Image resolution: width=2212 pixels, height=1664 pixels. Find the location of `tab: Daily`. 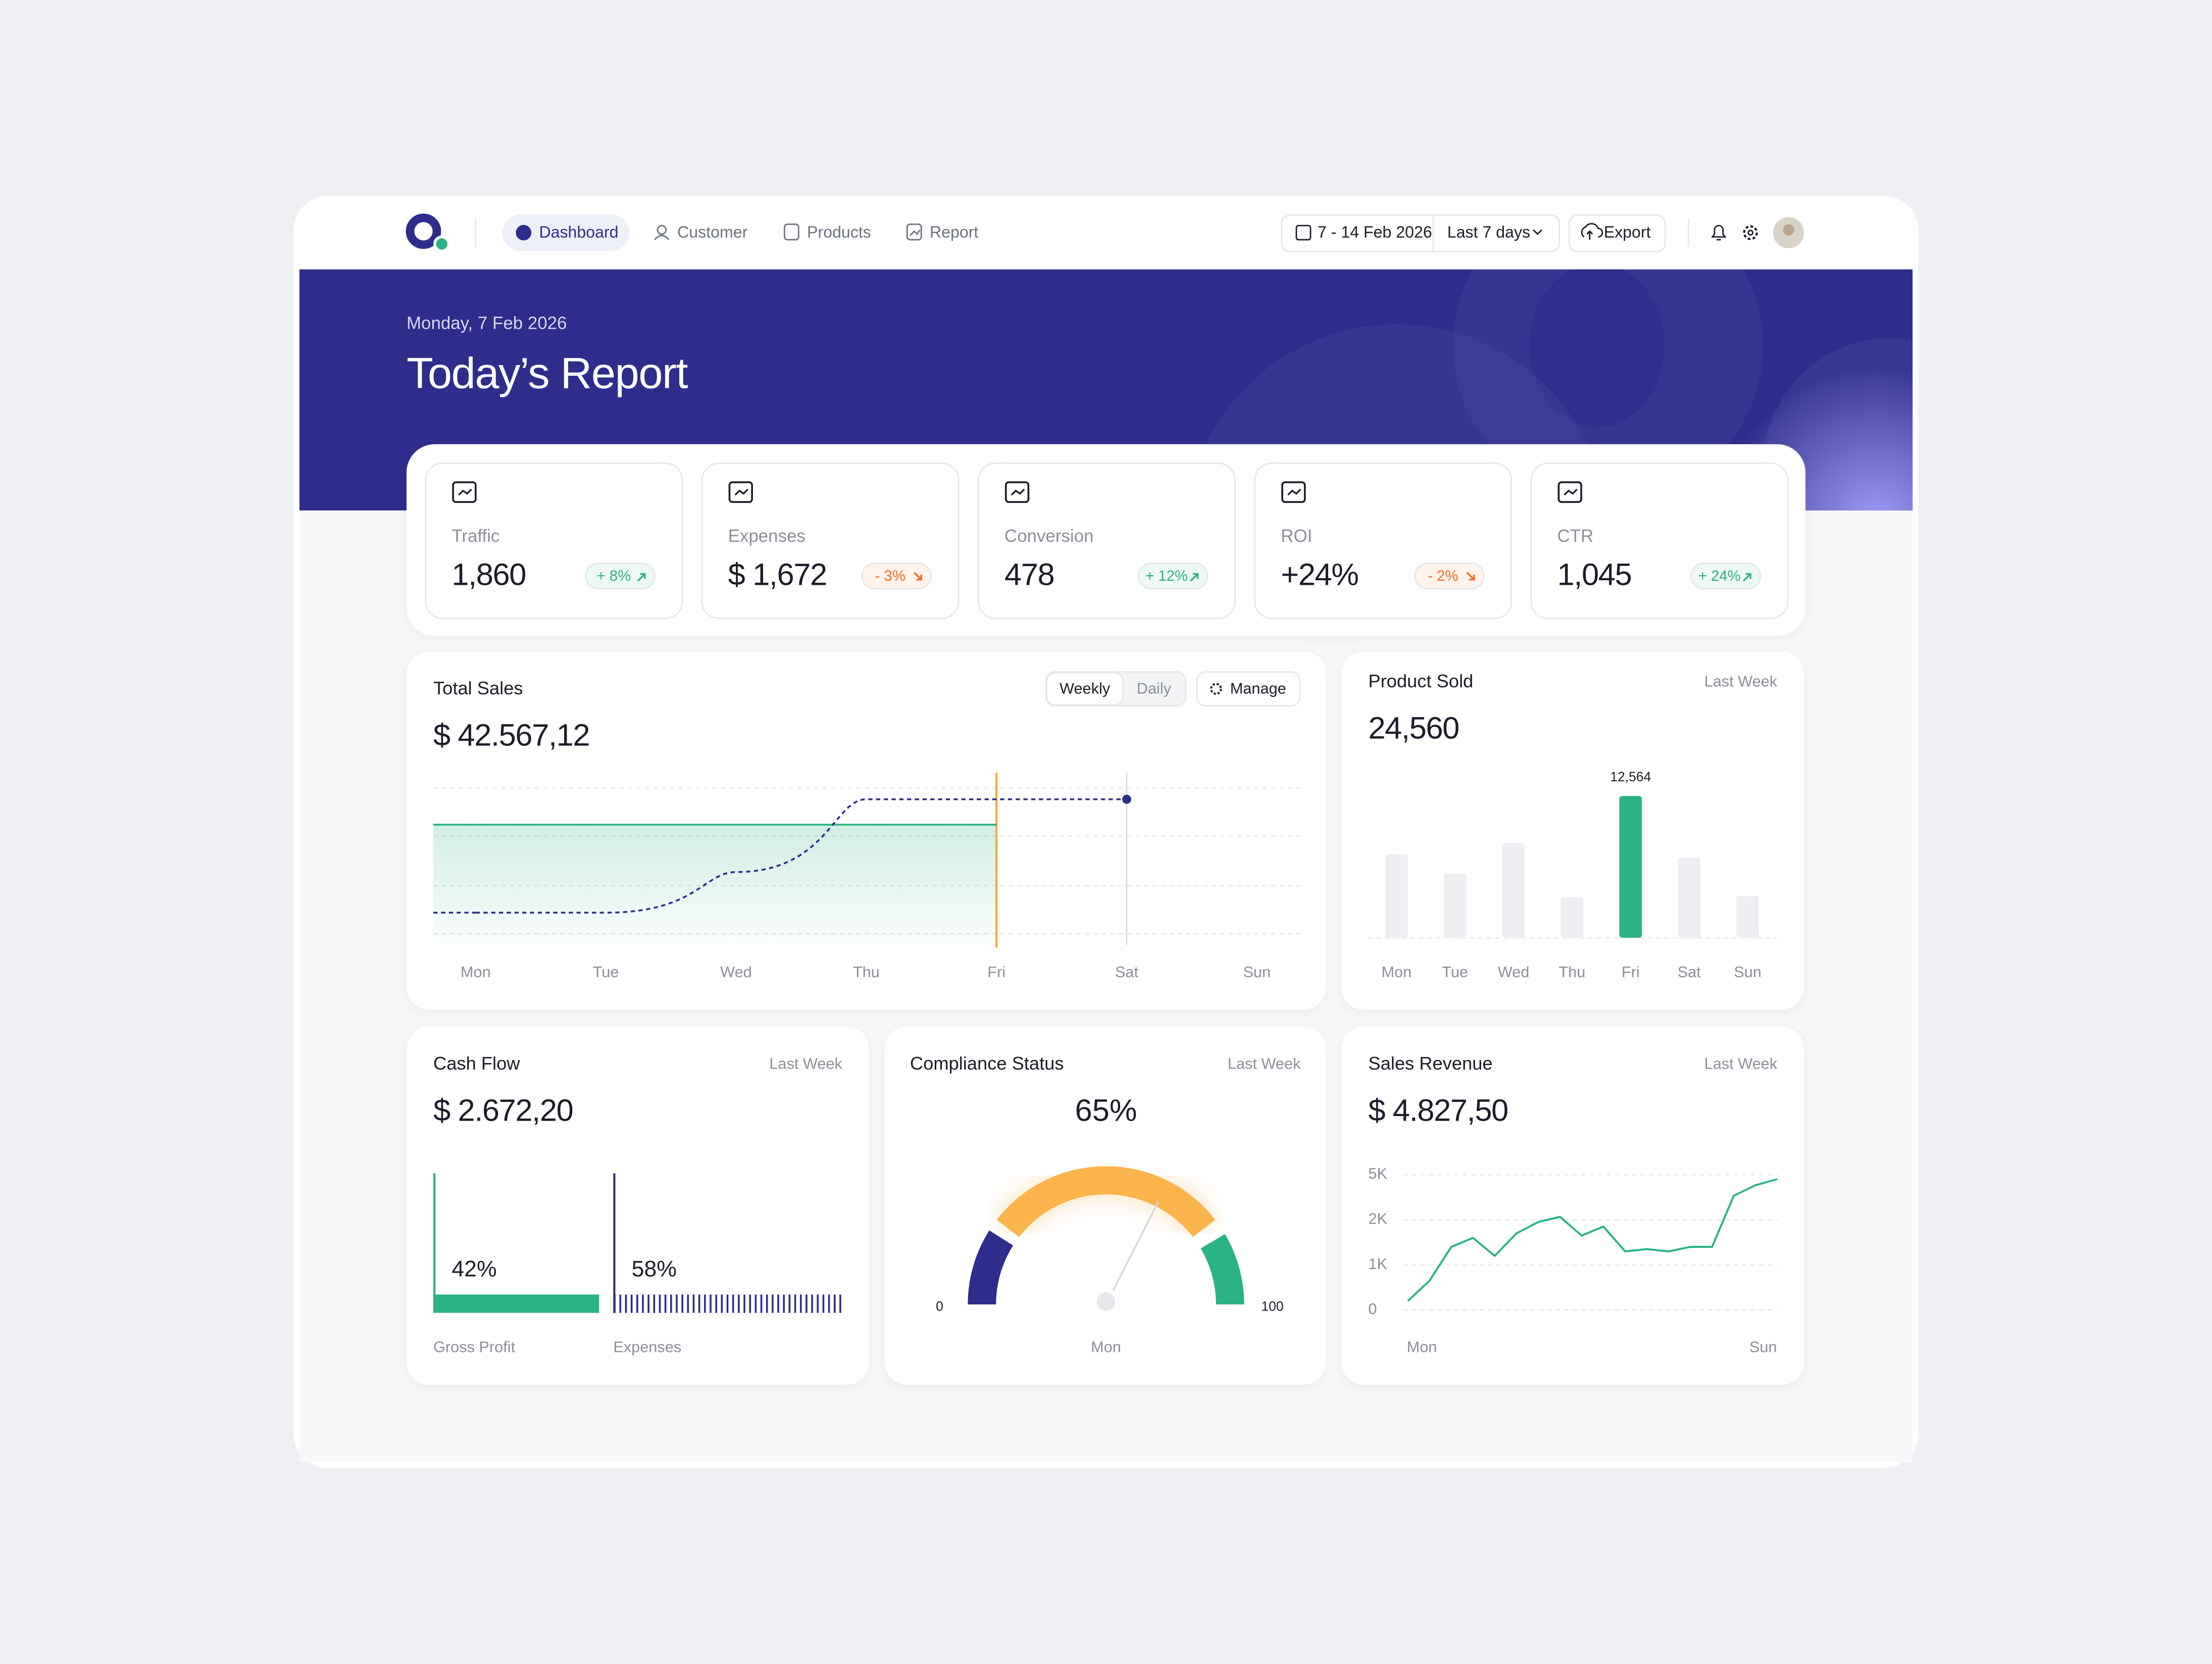

tab: Daily is located at coordinates (1154, 688).